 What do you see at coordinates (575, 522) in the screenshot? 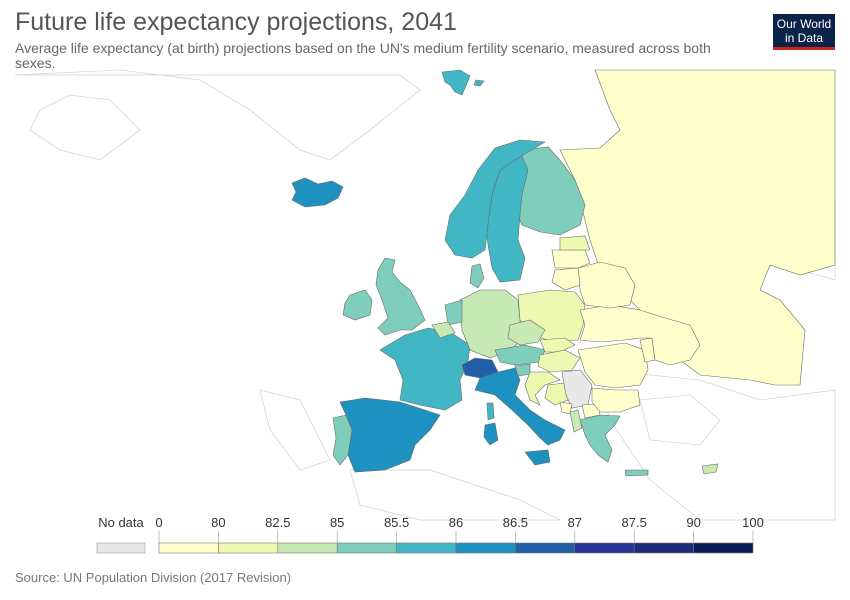
I see `legend-threshold-label: 87` at bounding box center [575, 522].